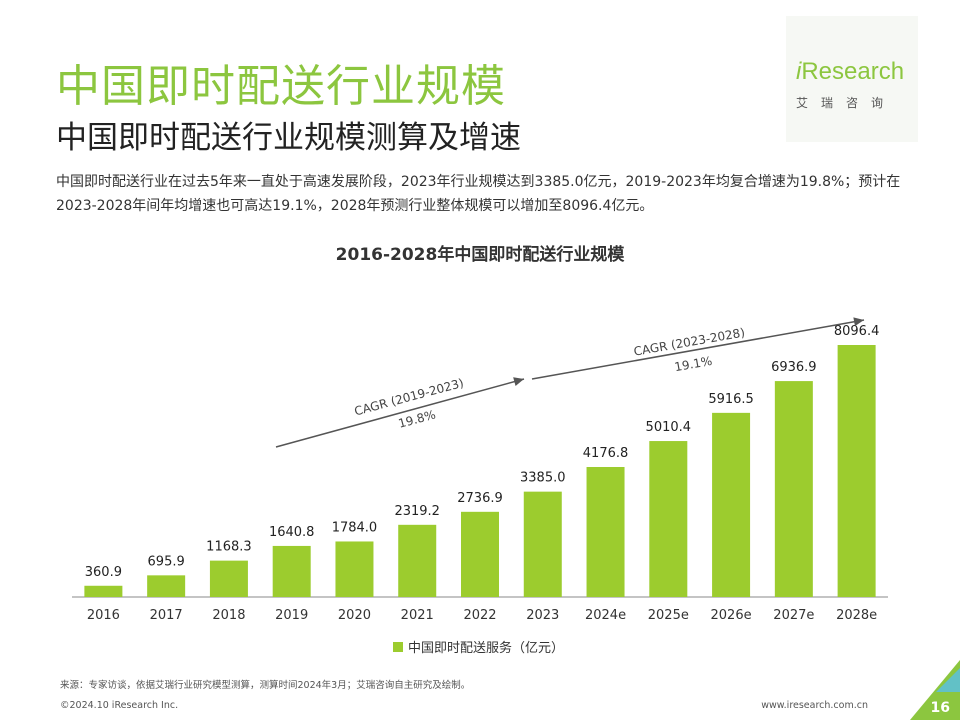 This screenshot has width=960, height=720. What do you see at coordinates (166, 561) in the screenshot?
I see `data-label: 695.9` at bounding box center [166, 561].